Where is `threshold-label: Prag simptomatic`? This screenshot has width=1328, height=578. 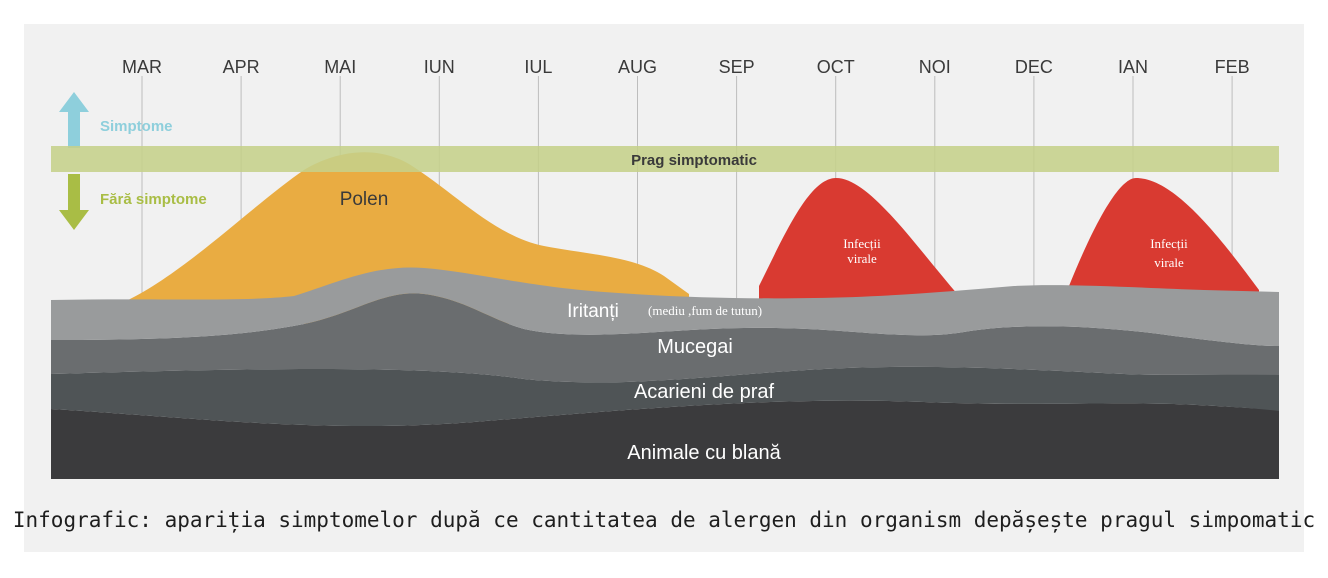
threshold-label: Prag simptomatic is located at coordinates (694, 160).